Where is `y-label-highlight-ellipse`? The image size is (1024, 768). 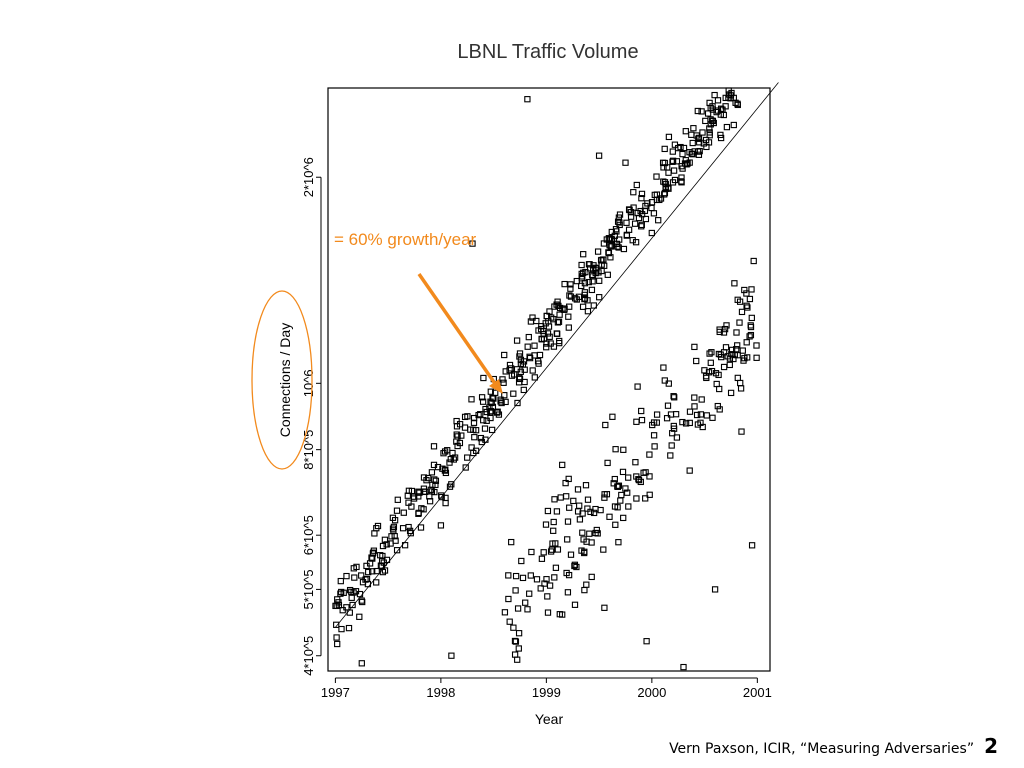
y-label-highlight-ellipse is located at coordinates (282, 380).